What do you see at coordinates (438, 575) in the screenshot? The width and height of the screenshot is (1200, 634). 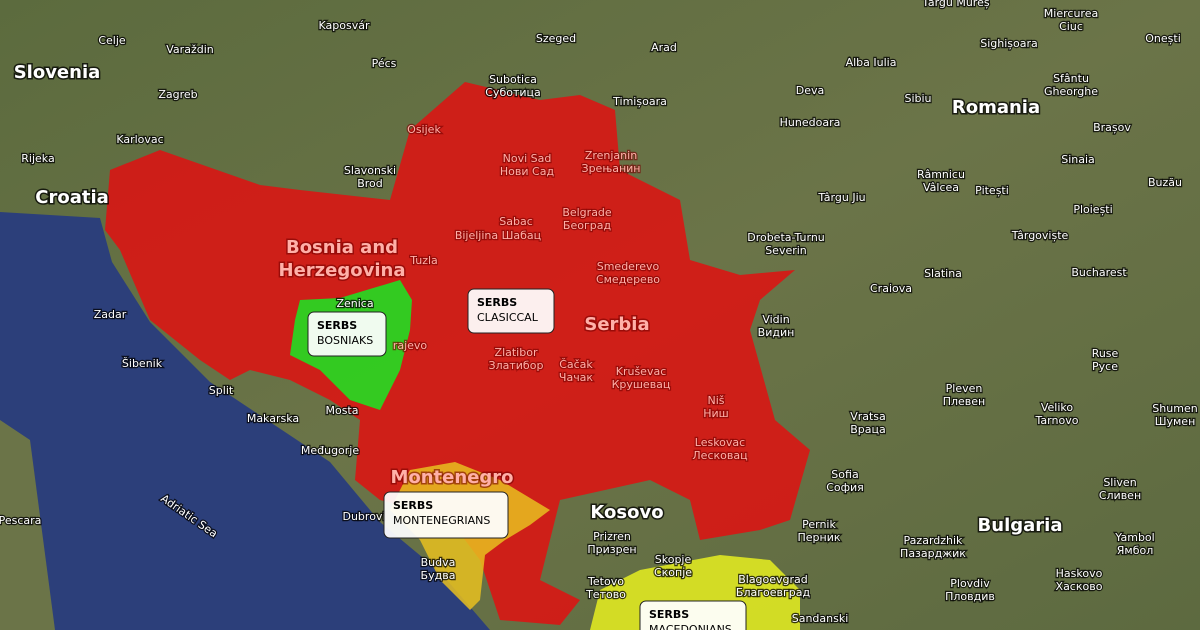 I see `city-local-label: Будва` at bounding box center [438, 575].